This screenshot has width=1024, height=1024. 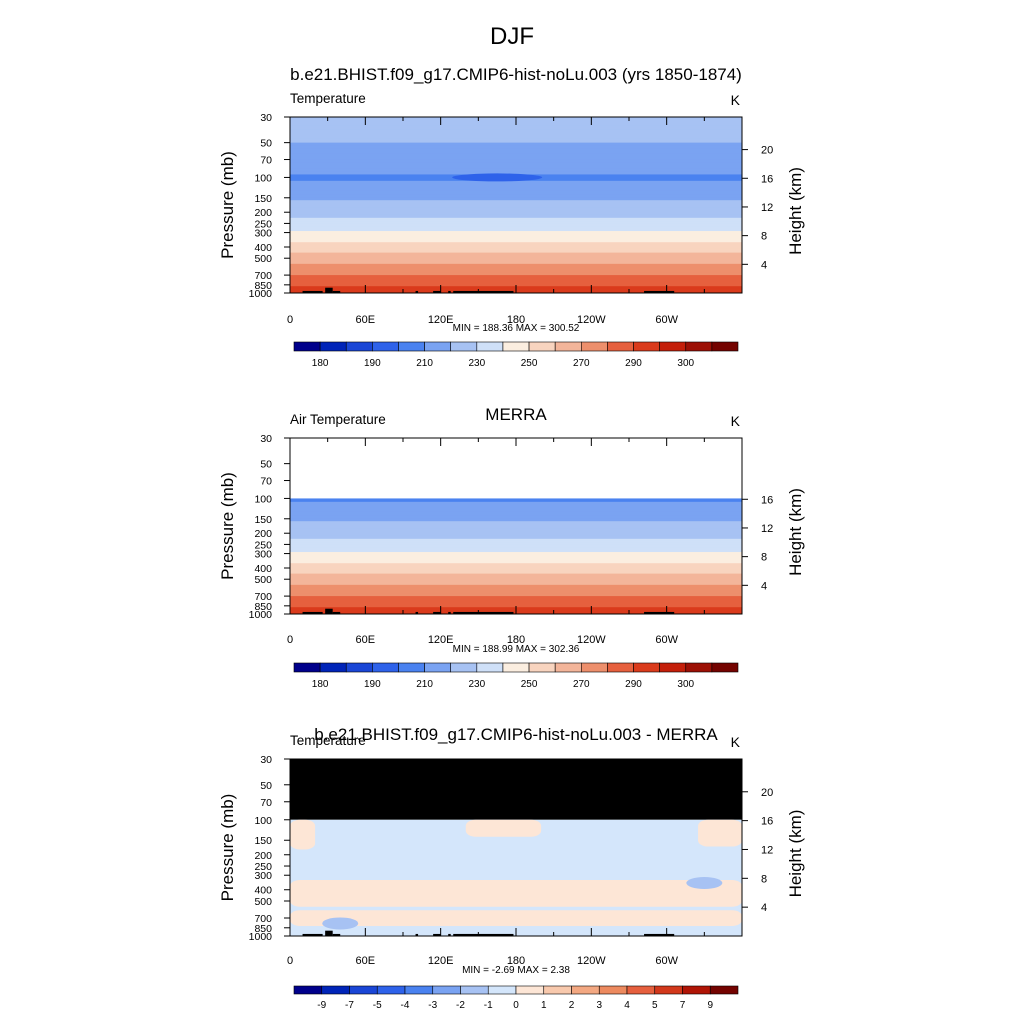 What do you see at coordinates (685, 363) in the screenshot?
I see `colorbar-label: 300` at bounding box center [685, 363].